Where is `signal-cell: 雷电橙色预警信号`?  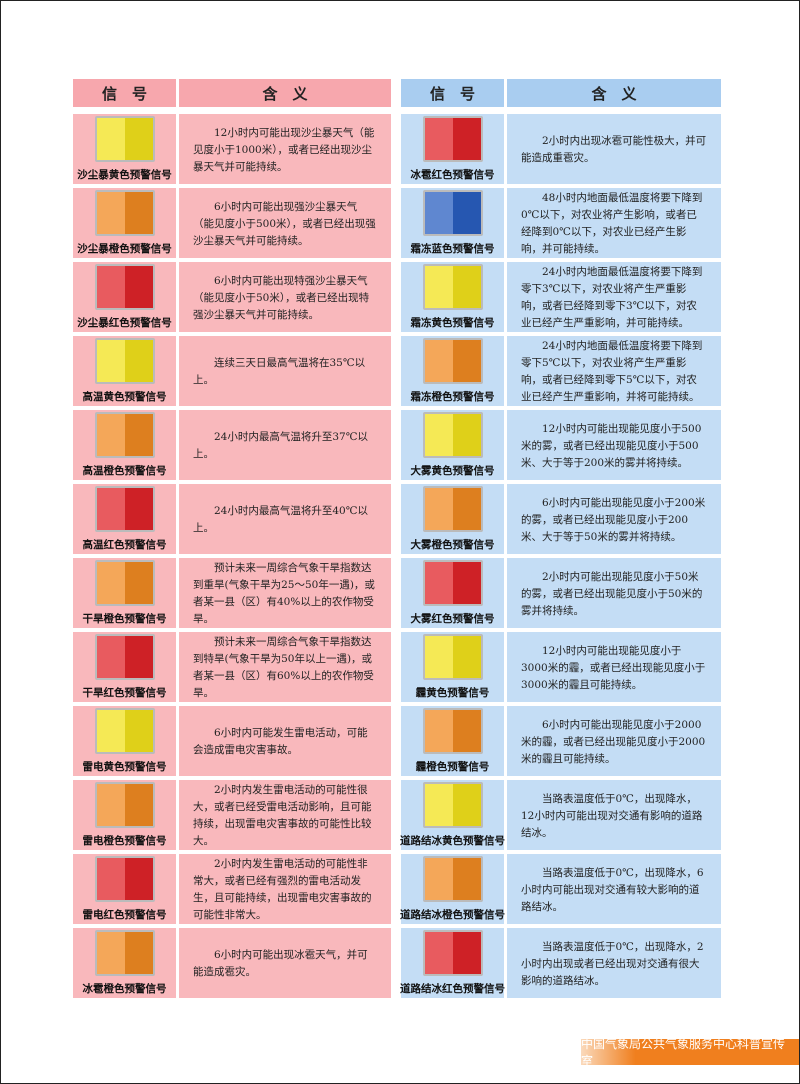 signal-cell: 雷电橙色预警信号 is located at coordinates (124, 815).